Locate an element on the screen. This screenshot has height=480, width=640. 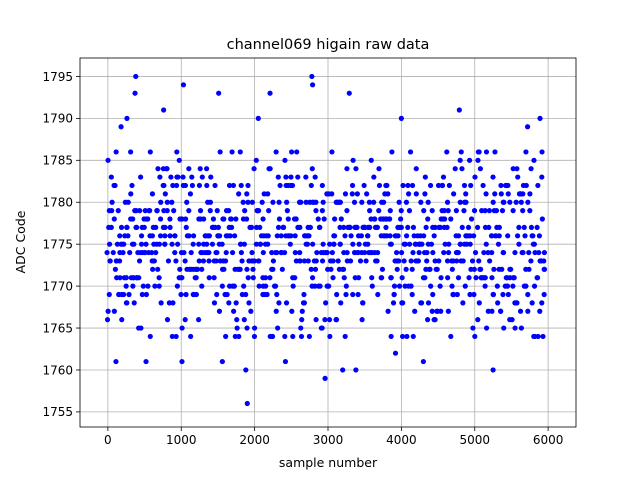
y-tick-label: 1780 is located at coordinates (57, 203).